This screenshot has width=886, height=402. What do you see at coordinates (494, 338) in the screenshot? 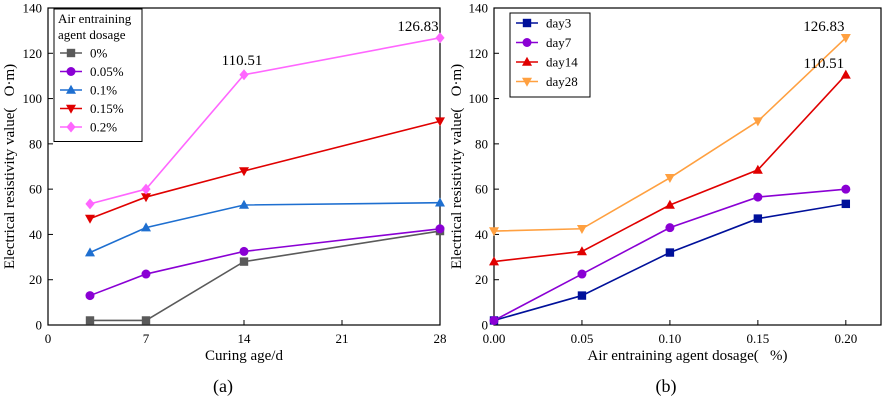
I see `x-tick-label: 0.00` at bounding box center [494, 338].